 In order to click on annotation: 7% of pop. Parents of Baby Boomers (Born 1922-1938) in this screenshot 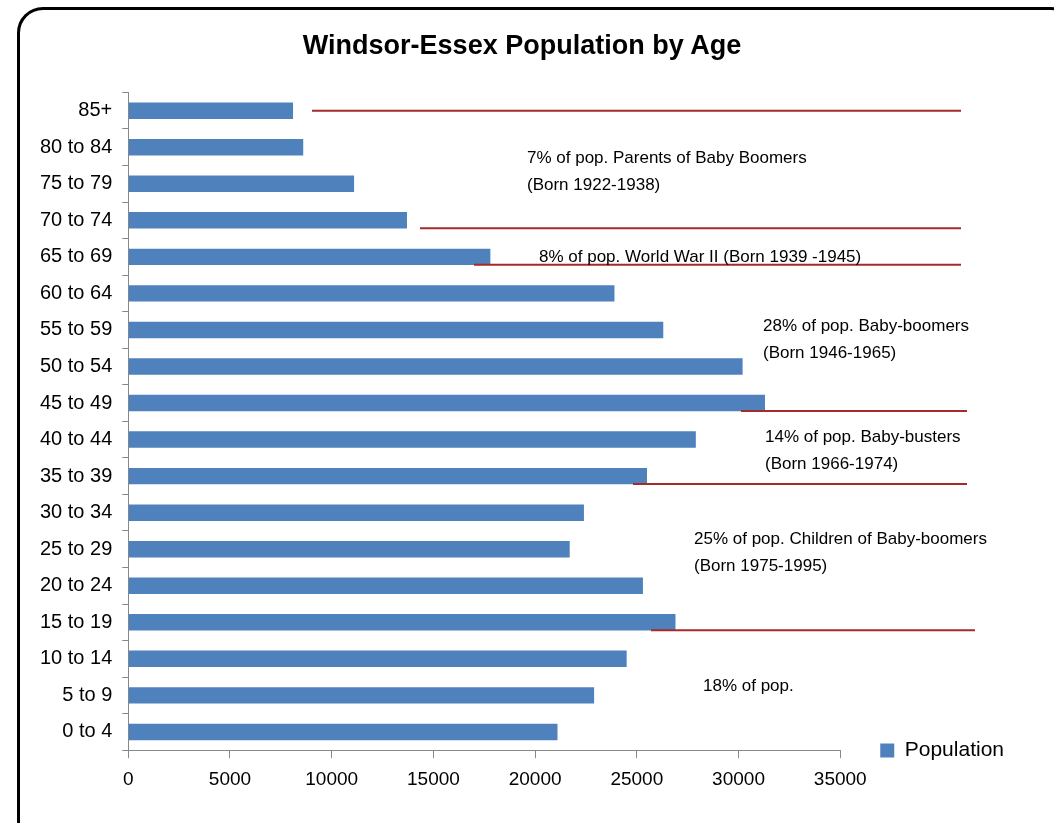, I will do `click(667, 170)`.